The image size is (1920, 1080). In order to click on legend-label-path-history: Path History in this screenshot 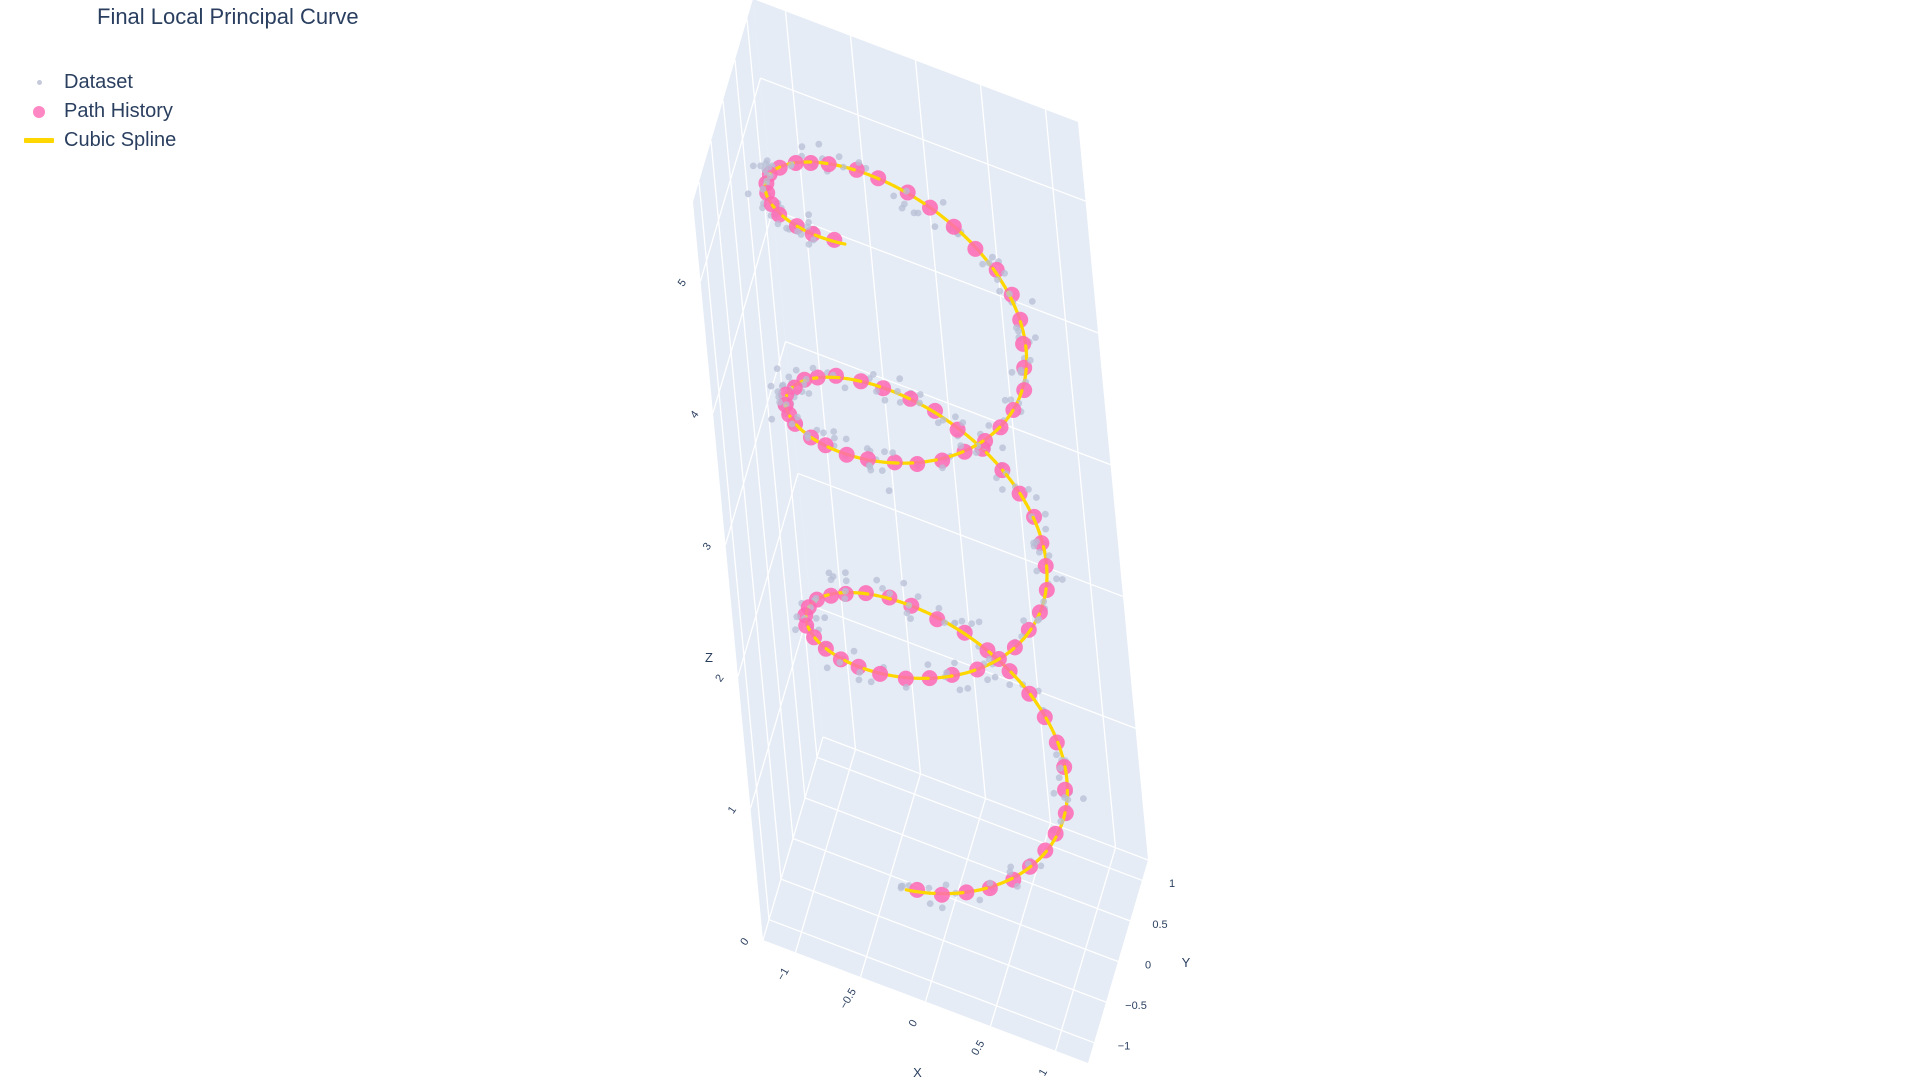, I will do `click(118, 111)`.